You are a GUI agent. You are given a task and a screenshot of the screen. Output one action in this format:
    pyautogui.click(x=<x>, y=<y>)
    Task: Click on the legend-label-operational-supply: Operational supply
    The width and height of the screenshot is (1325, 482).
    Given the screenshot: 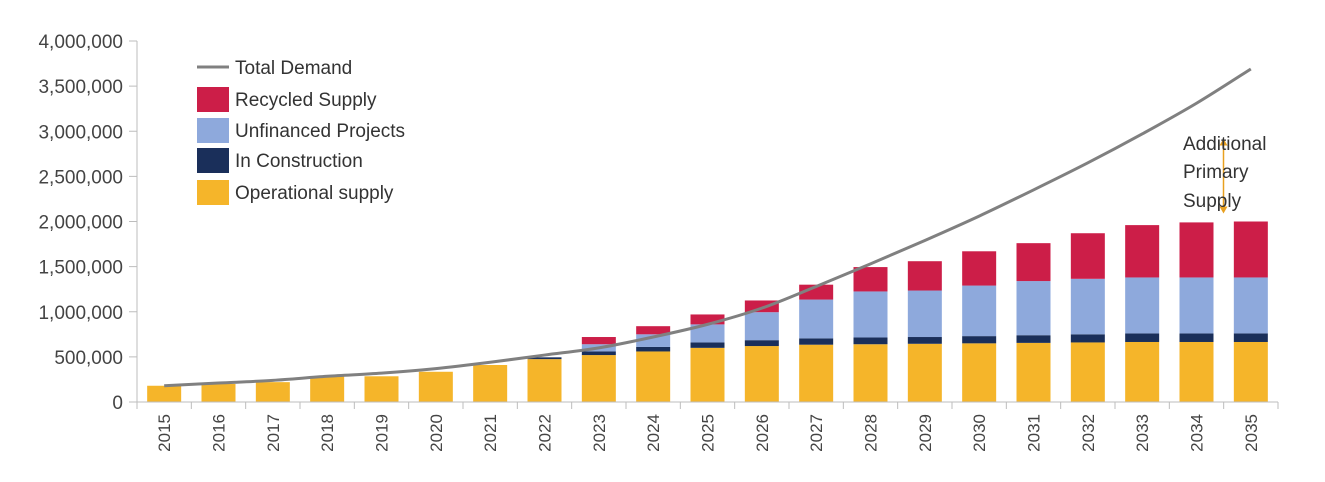 What is the action you would take?
    pyautogui.click(x=314, y=193)
    